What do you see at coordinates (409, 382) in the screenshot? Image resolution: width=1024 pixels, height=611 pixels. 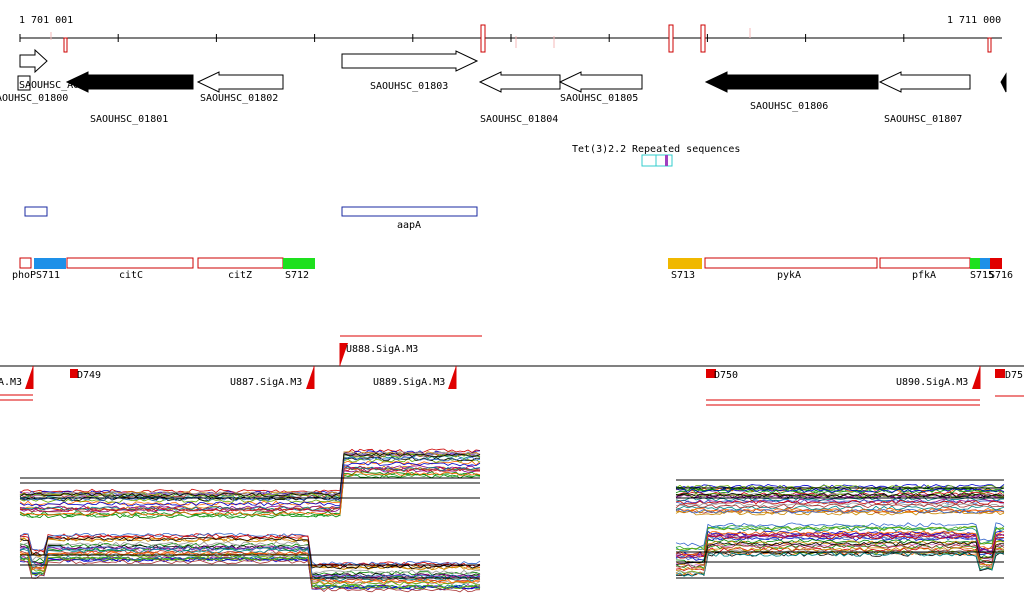 I see `promoter-label: U889.SigA.M3` at bounding box center [409, 382].